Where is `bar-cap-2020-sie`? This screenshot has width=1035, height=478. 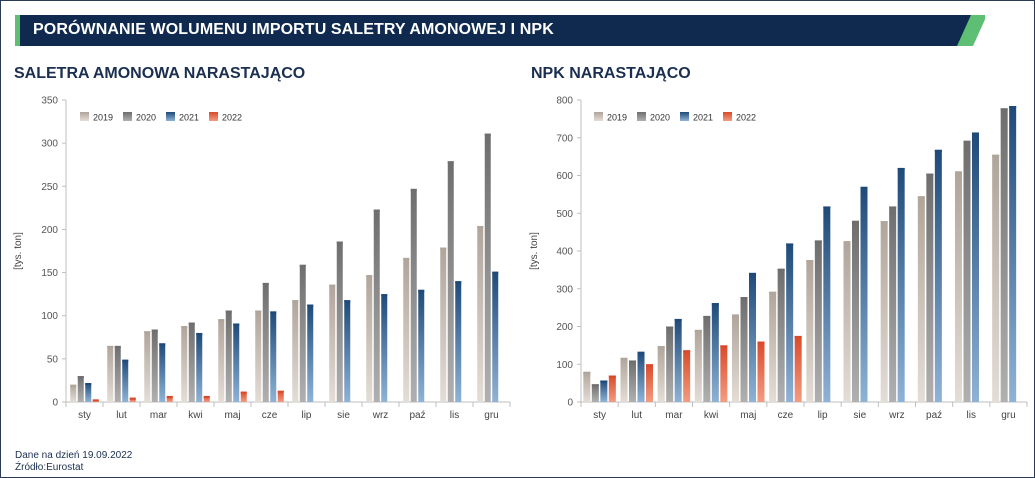 bar-cap-2020-sie is located at coordinates (855, 221).